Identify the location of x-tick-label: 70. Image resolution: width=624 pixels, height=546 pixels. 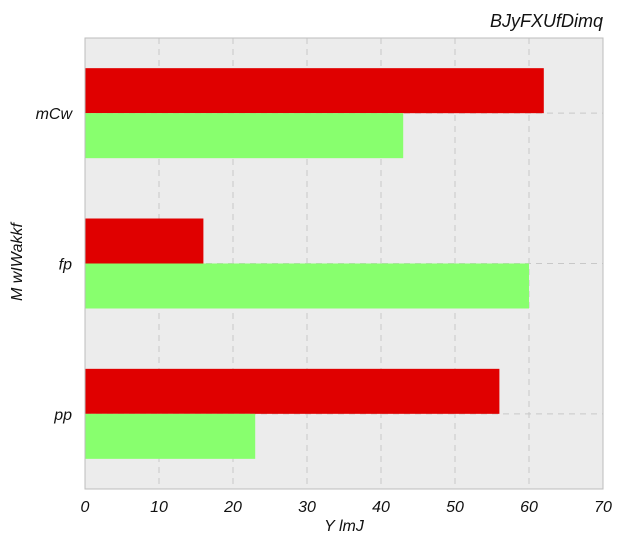
(603, 507).